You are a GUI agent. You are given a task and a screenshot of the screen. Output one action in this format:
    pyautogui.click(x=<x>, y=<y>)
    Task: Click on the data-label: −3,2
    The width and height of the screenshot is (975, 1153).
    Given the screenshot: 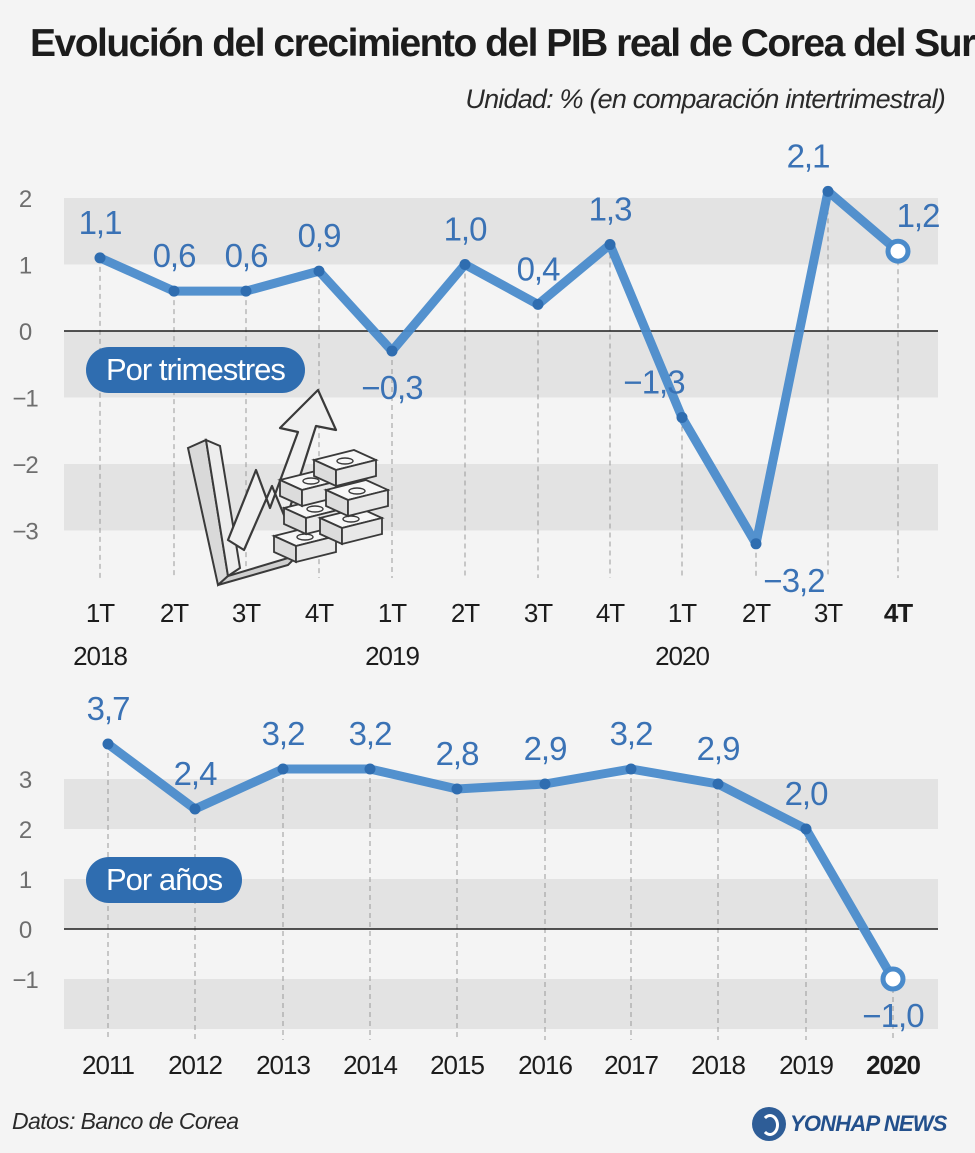 What is the action you would take?
    pyautogui.click(x=793, y=580)
    